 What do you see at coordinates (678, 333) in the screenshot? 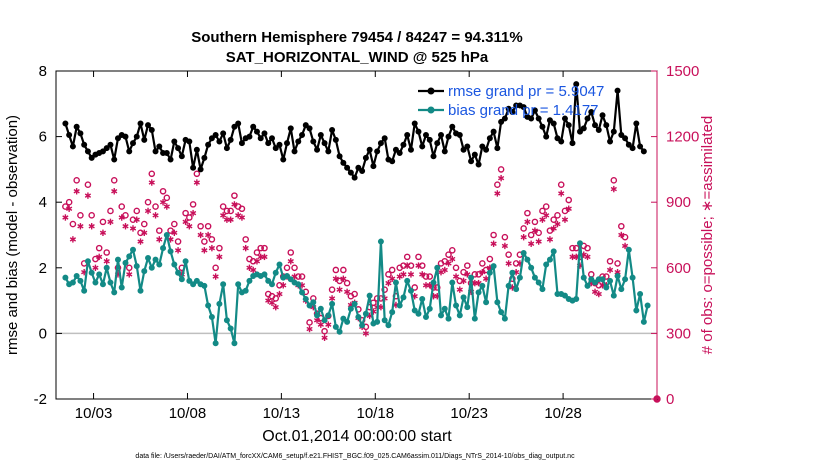
I see `y2-tick-label: 300` at bounding box center [678, 333].